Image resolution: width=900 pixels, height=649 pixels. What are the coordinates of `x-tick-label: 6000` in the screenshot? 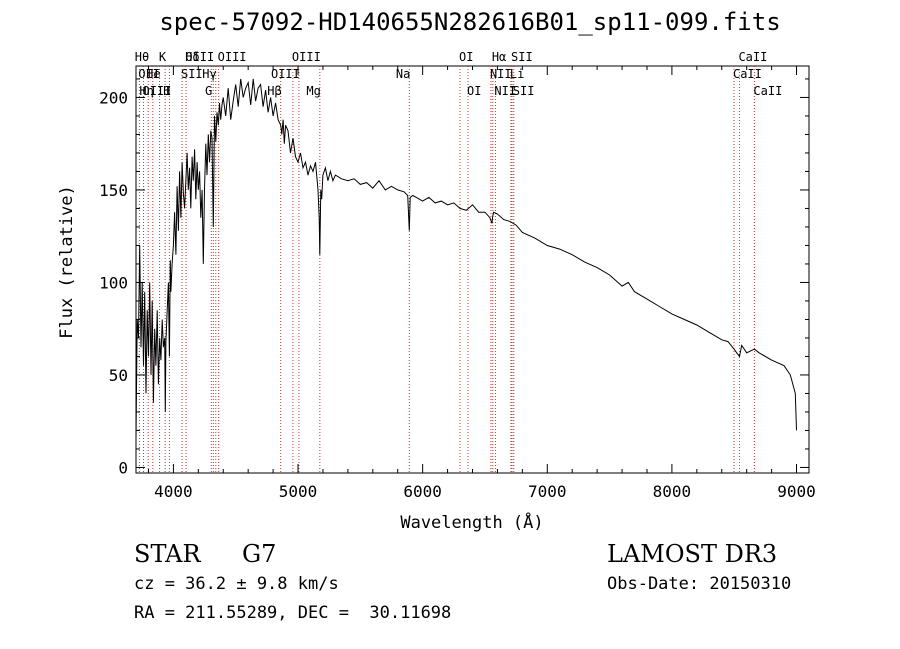 It's located at (422, 491).